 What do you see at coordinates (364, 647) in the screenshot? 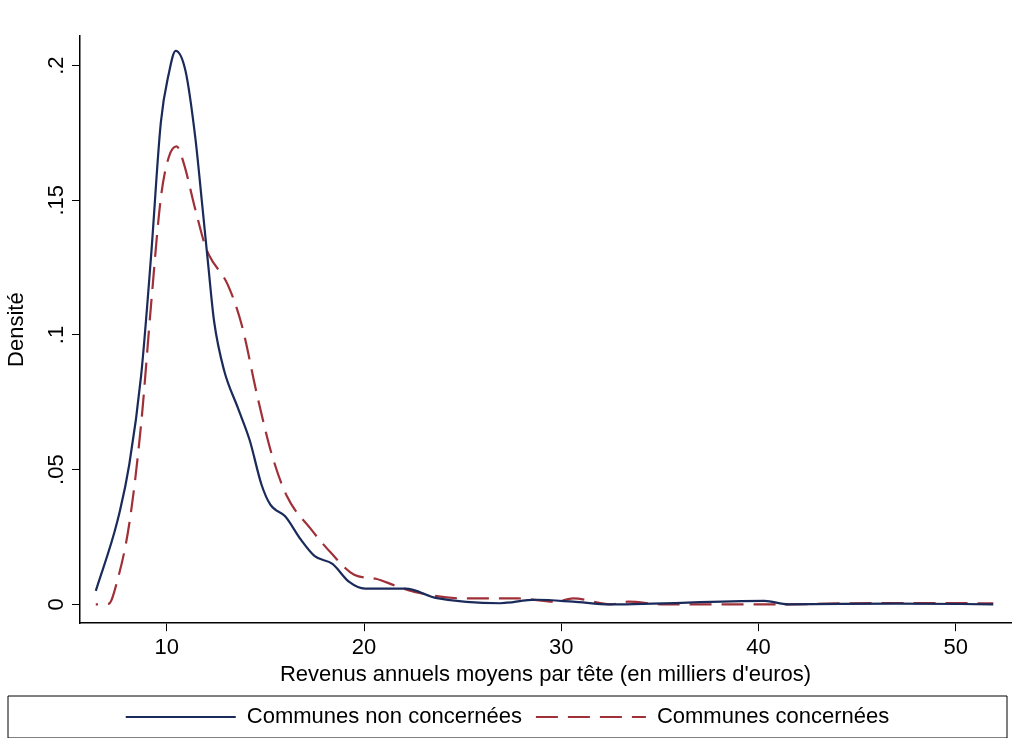
I see `x-tick-label: 20` at bounding box center [364, 647].